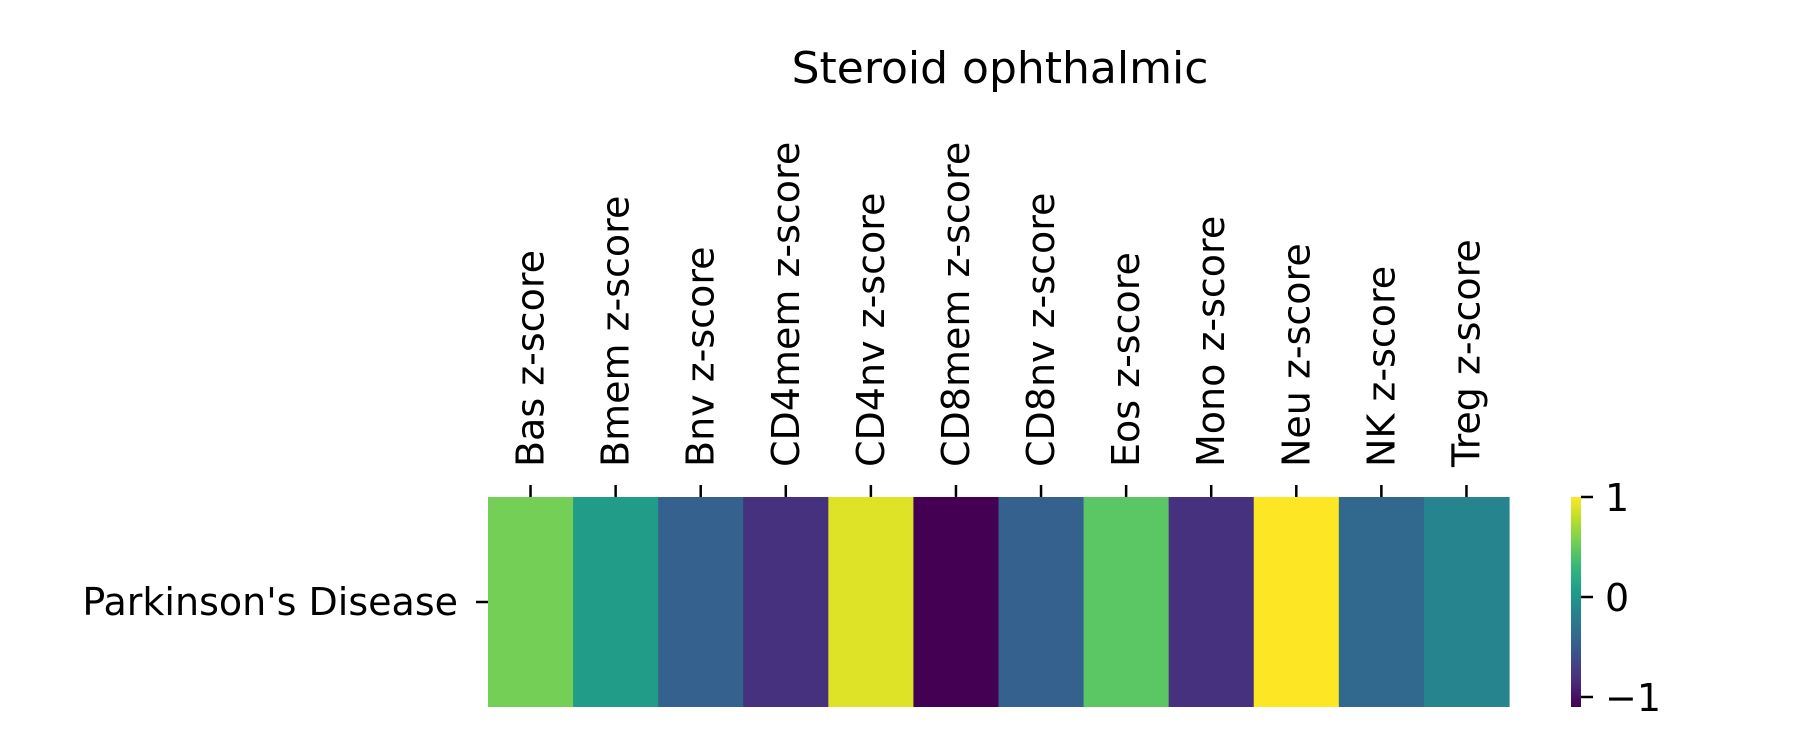 The height and width of the screenshot is (750, 1800). I want to click on column-tick-label: Mono z-score, so click(1211, 341).